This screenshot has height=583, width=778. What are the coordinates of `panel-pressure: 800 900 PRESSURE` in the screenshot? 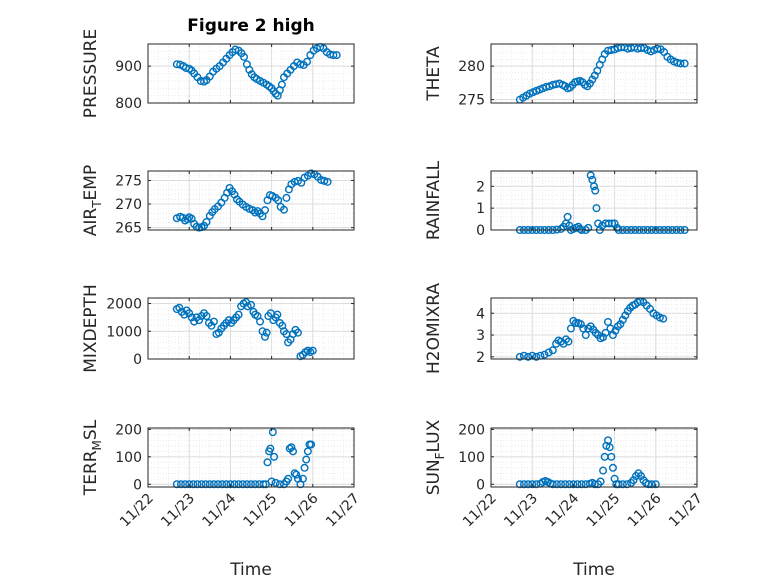 It's located at (218, 73).